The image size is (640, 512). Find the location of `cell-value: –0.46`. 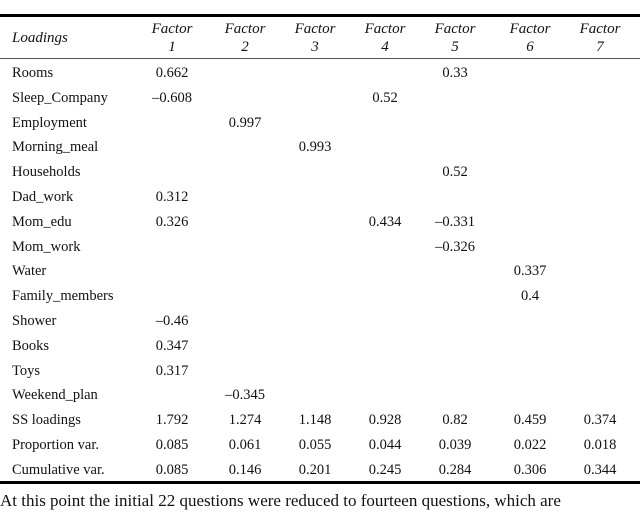

cell-value: –0.46 is located at coordinates (172, 321).